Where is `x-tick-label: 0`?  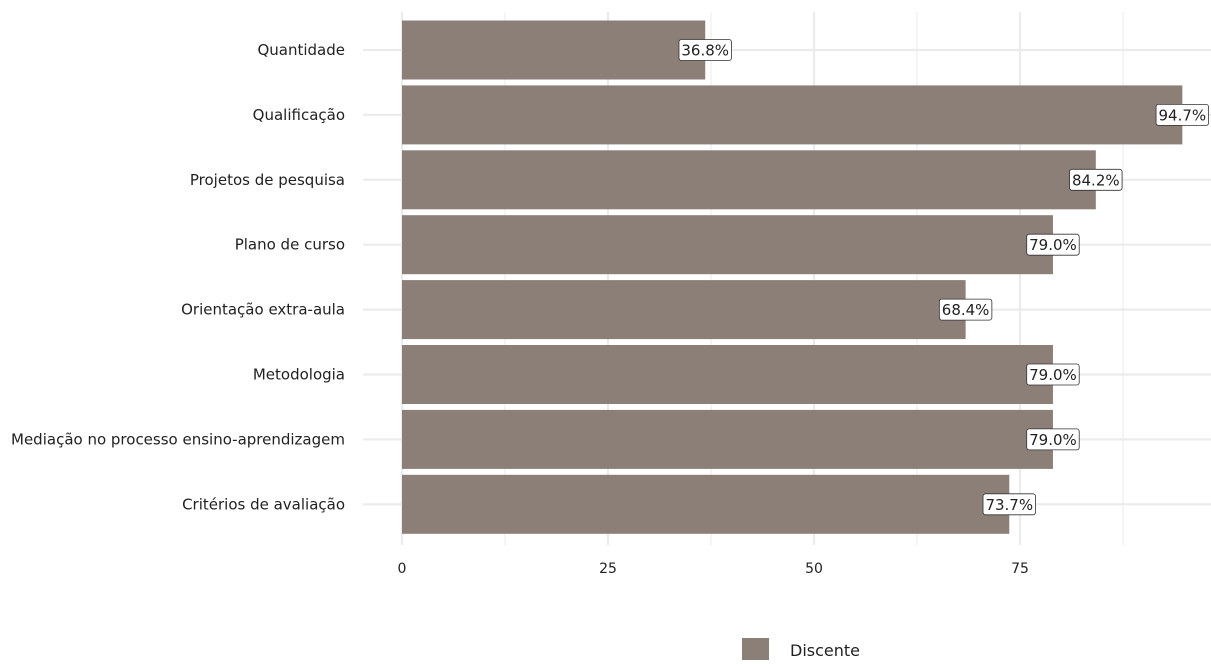
x-tick-label: 0 is located at coordinates (402, 569).